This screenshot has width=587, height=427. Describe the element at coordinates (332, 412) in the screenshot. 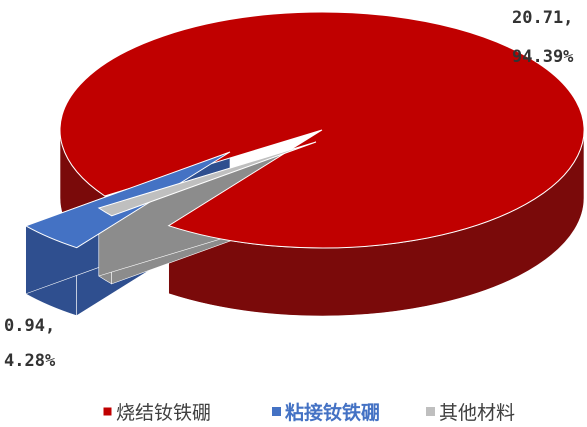

I see `legend-label-bonded: 粘接钕铁硼` at that location.